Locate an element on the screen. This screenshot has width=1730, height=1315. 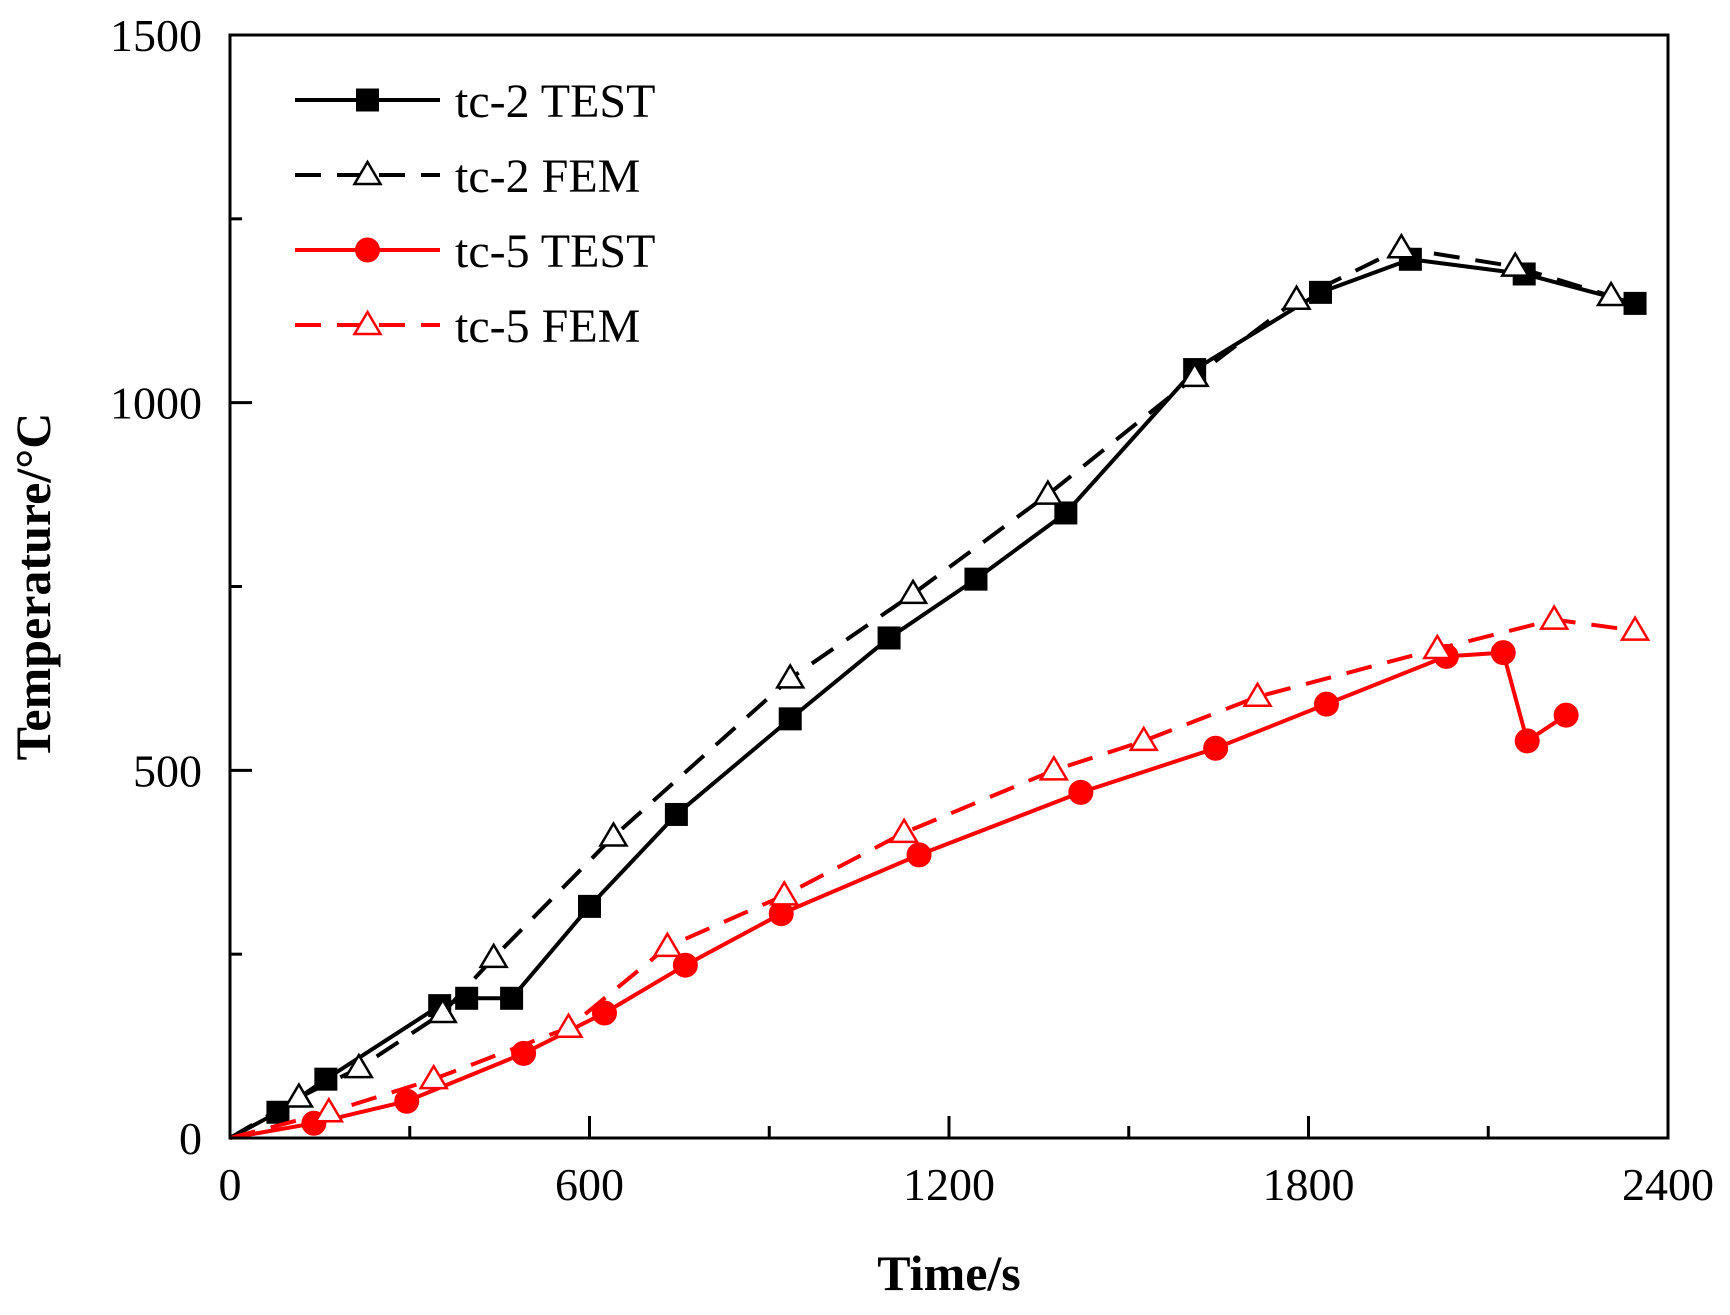
x-tick-label: 1800 is located at coordinates (1309, 1184).